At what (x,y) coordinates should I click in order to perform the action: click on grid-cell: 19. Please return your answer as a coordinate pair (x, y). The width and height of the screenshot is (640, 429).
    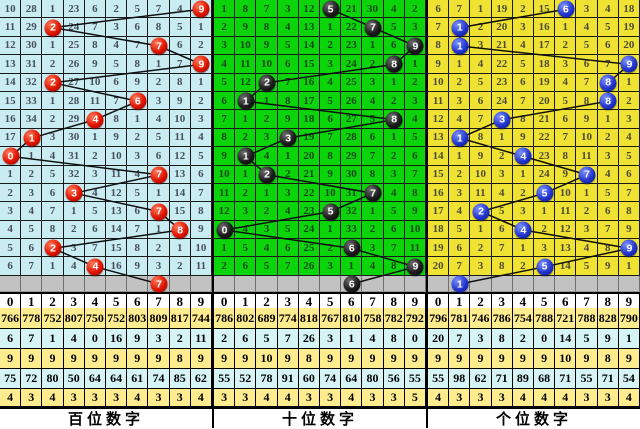
    Looking at the image, I should click on (439, 248).